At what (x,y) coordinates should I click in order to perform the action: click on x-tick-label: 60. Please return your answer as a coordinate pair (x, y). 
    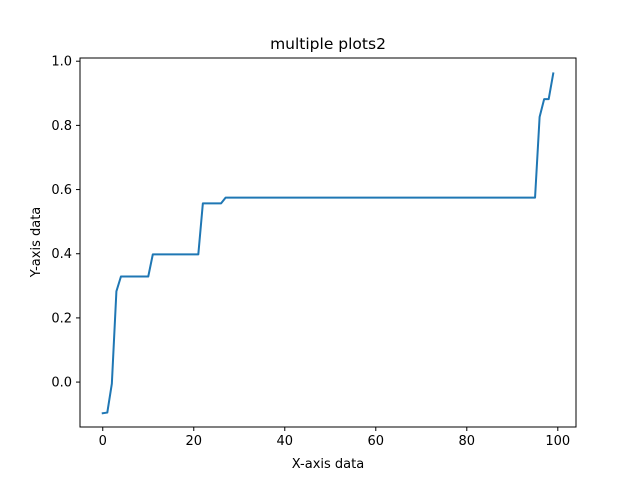
    Looking at the image, I should click on (376, 441).